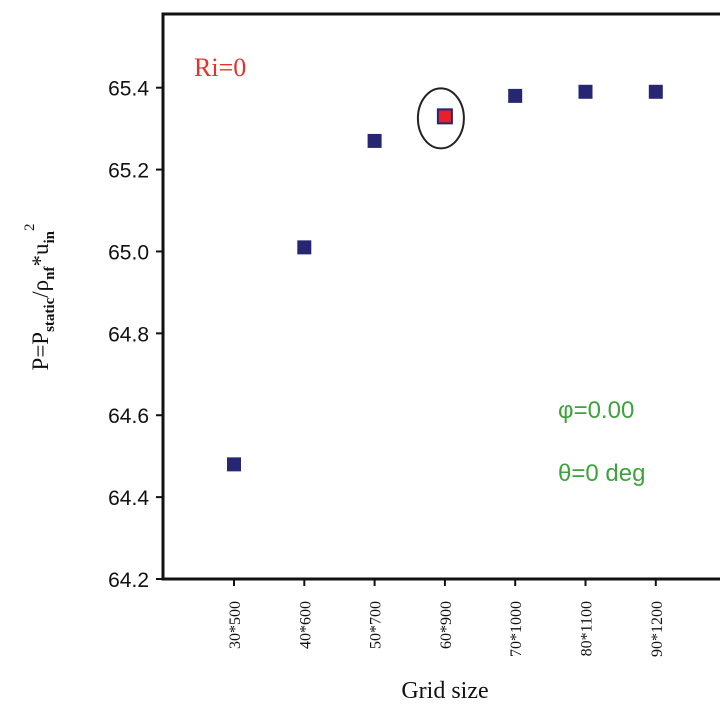  What do you see at coordinates (446, 625) in the screenshot?
I see `x-category-label: 60*900` at bounding box center [446, 625].